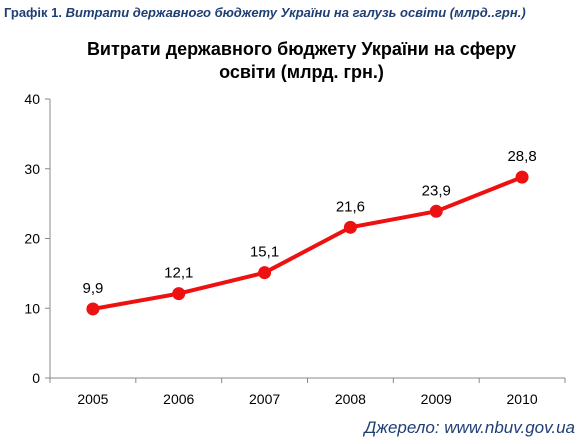 The height and width of the screenshot is (444, 583). I want to click on y-tick-label: 10, so click(32, 308).